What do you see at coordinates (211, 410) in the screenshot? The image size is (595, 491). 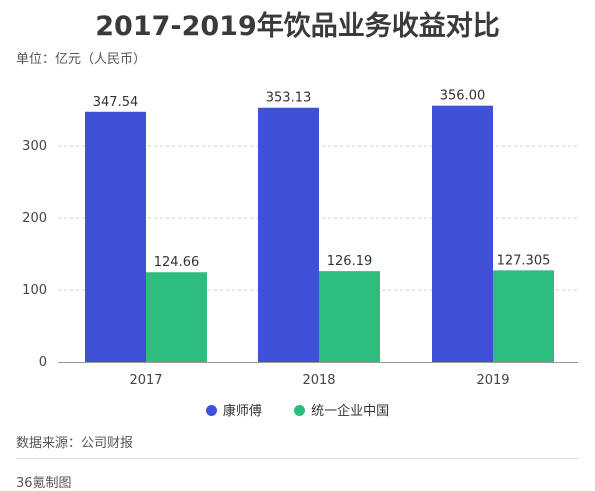 I see `legend-swatch-kangshifu` at bounding box center [211, 410].